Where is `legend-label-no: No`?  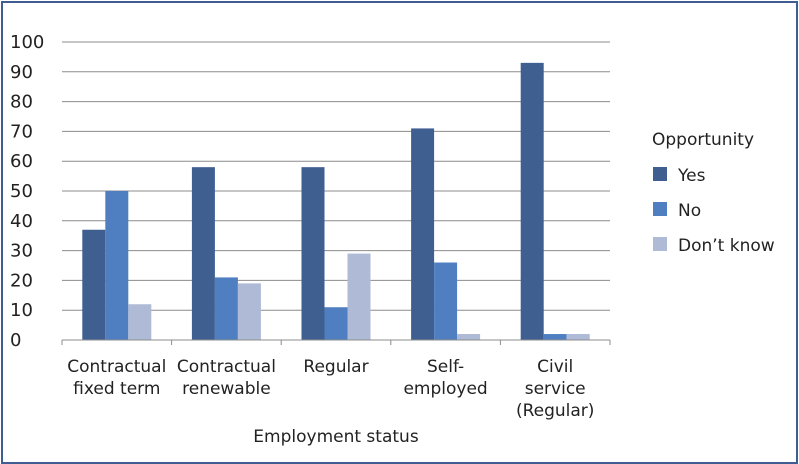
legend-label-no: No is located at coordinates (689, 211).